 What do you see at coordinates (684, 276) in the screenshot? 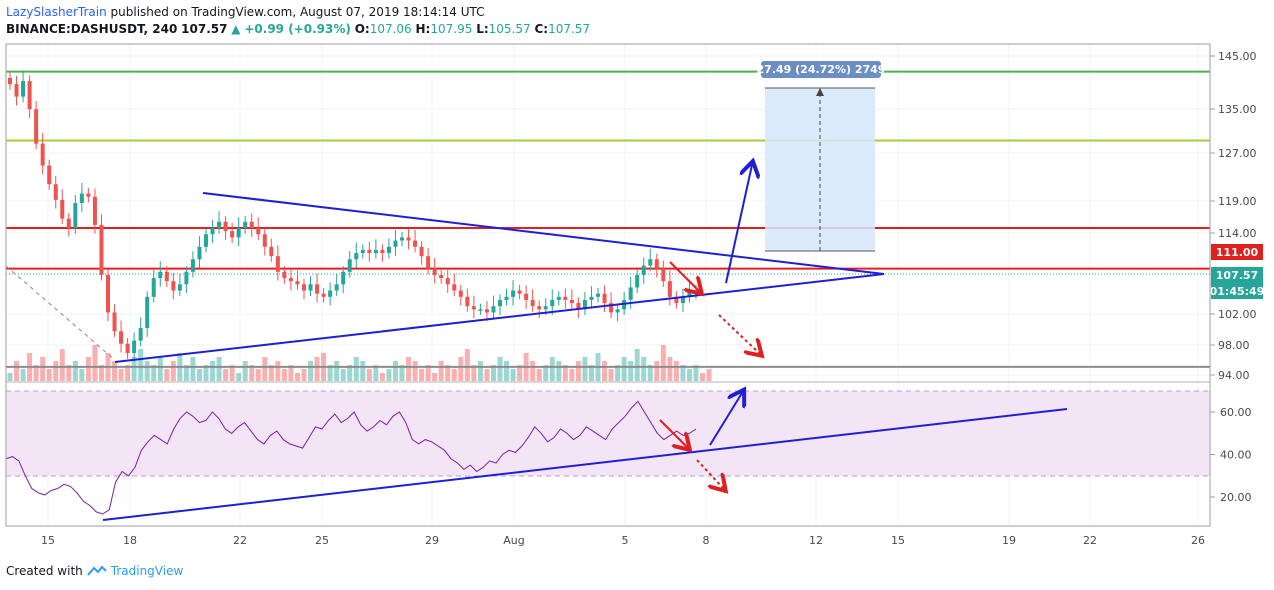
I see `bearish-arrow-icon` at bounding box center [684, 276].